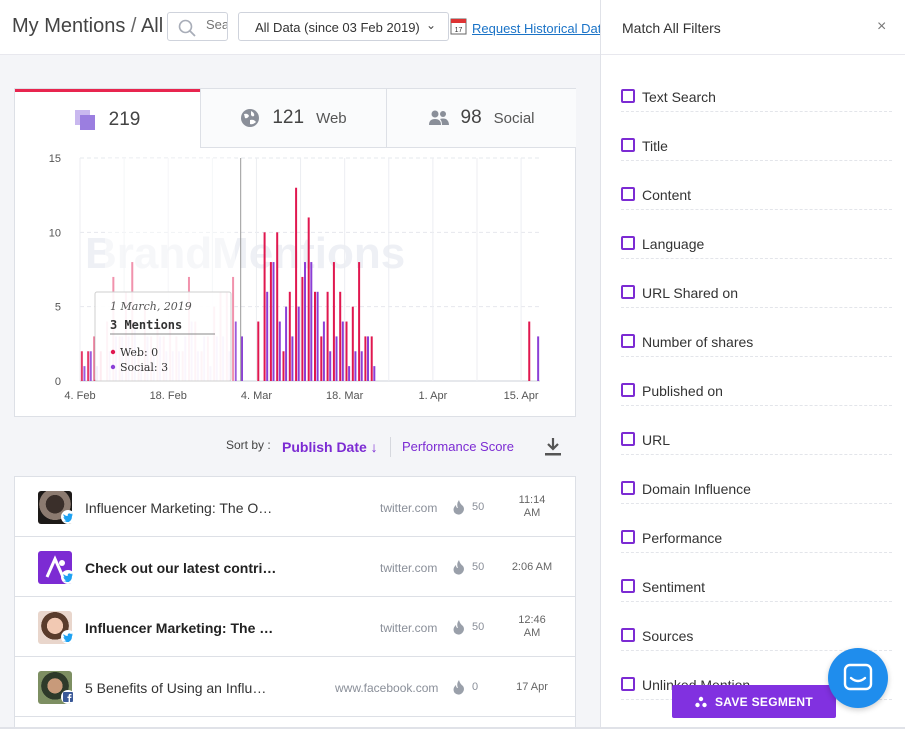  What do you see at coordinates (532, 567) in the screenshot?
I see `mention-time: 2:06 AM` at bounding box center [532, 567].